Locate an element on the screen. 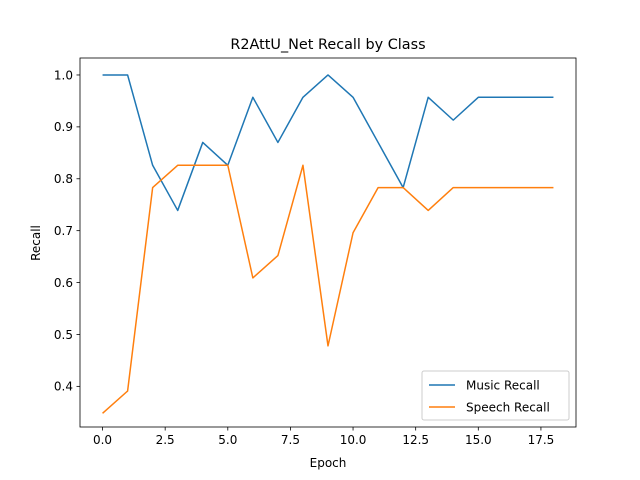  legend-box is located at coordinates (495, 395).